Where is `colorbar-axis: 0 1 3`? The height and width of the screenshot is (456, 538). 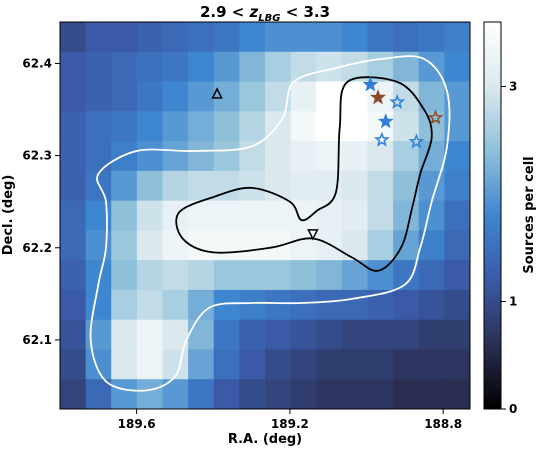
colorbar-axis: 0 1 3 is located at coordinates (509, 248).